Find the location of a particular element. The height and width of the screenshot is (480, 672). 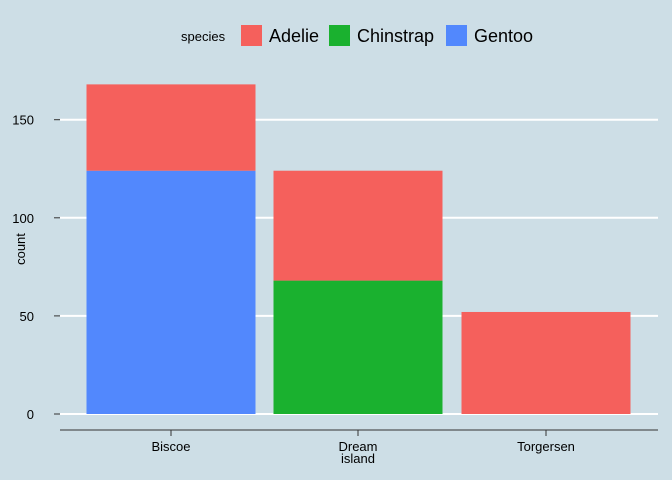

x-tick-label-dream: Dream is located at coordinates (357, 446).